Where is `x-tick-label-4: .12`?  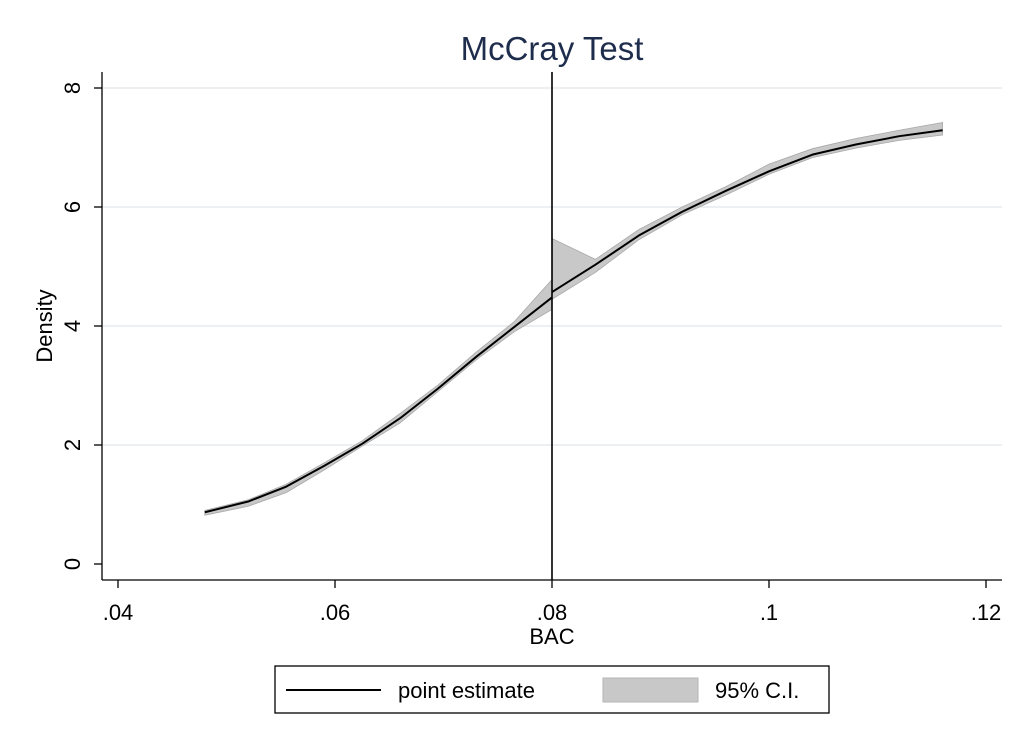
x-tick-label-4: .12 is located at coordinates (986, 612).